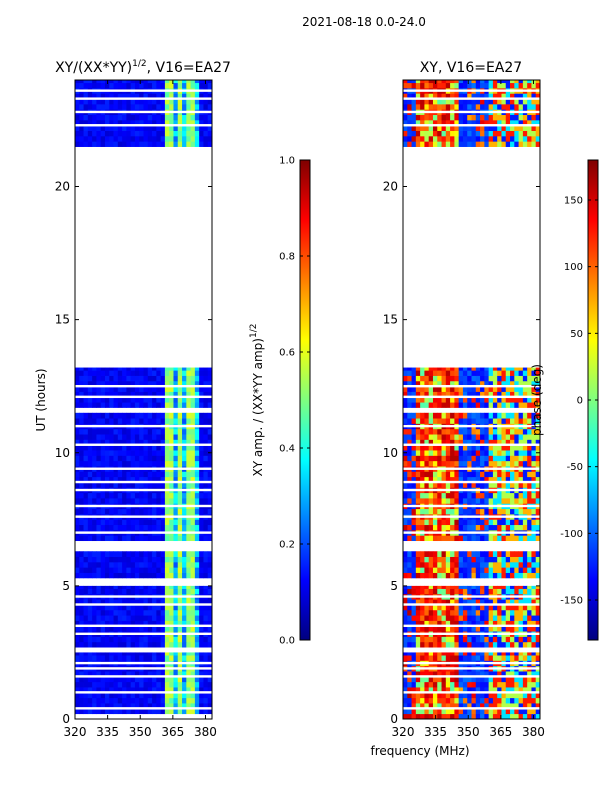 The height and width of the screenshot is (804, 600). Describe the element at coordinates (143, 112) in the screenshot. I see `flagged-row` at that location.